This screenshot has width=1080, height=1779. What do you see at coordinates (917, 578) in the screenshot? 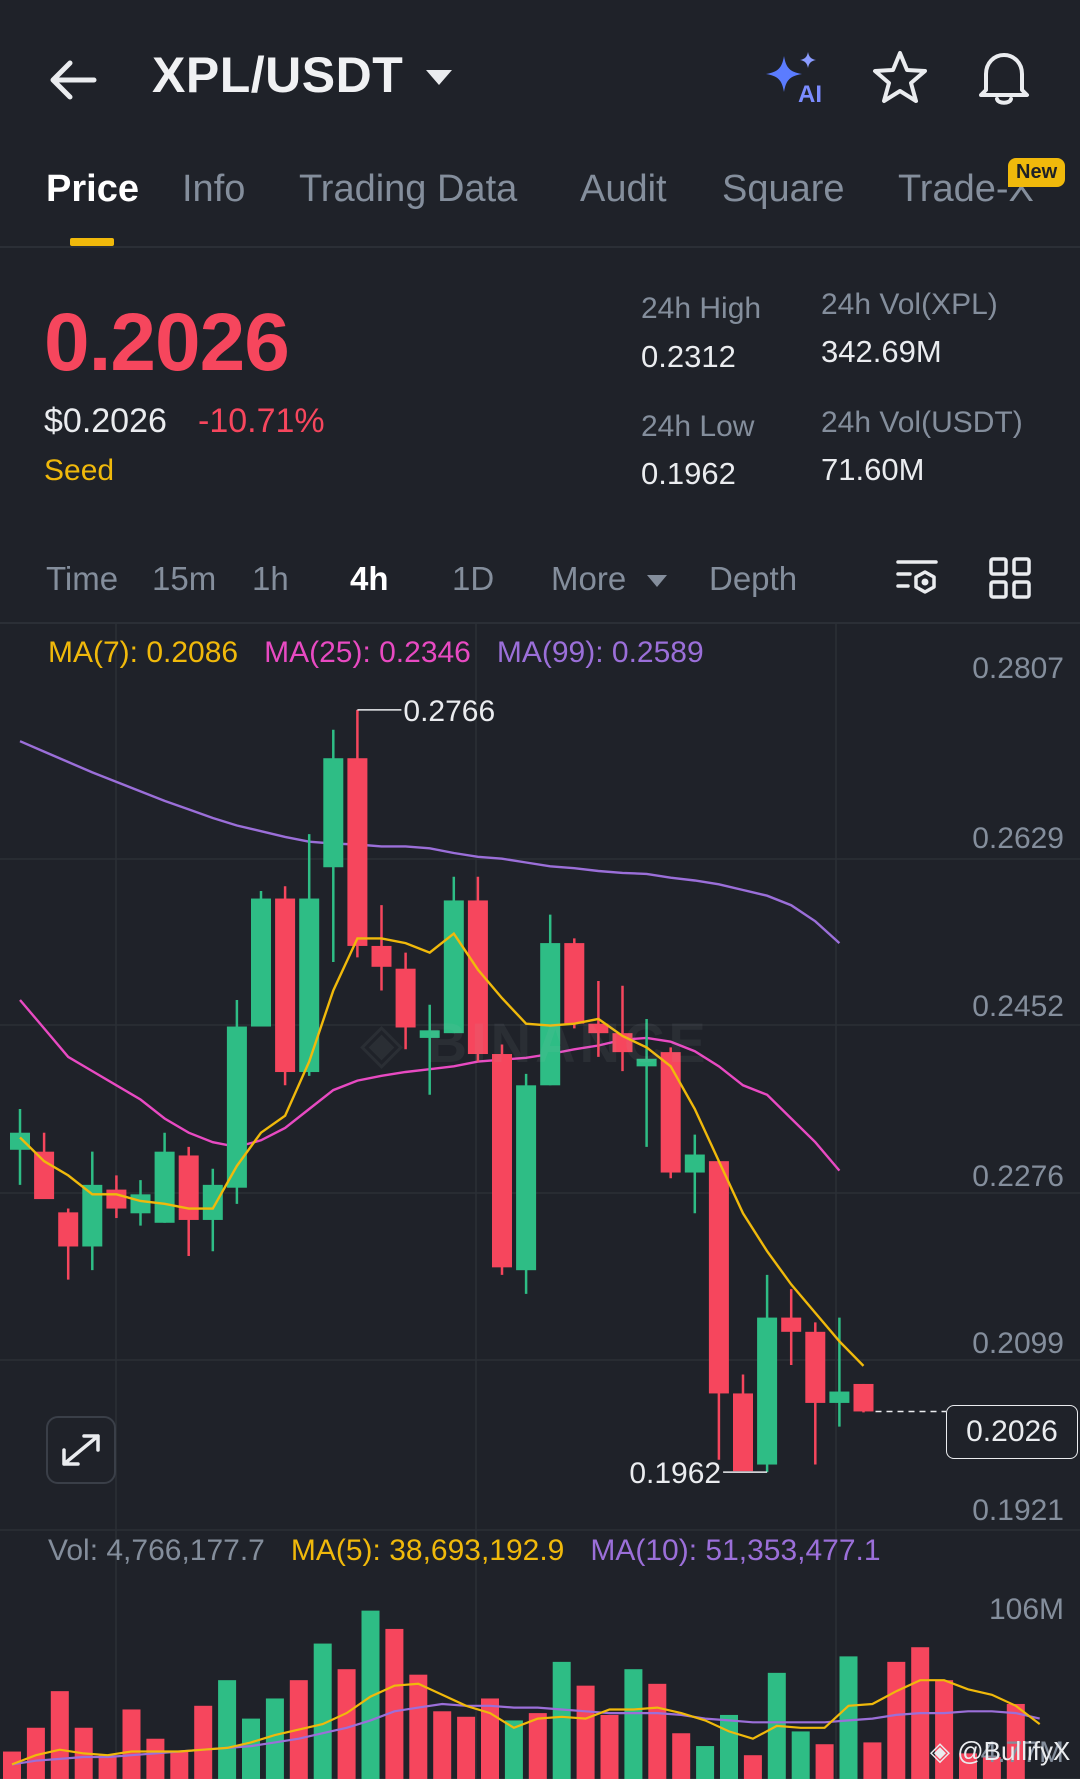
I see `chart-settings-icon` at bounding box center [917, 578].